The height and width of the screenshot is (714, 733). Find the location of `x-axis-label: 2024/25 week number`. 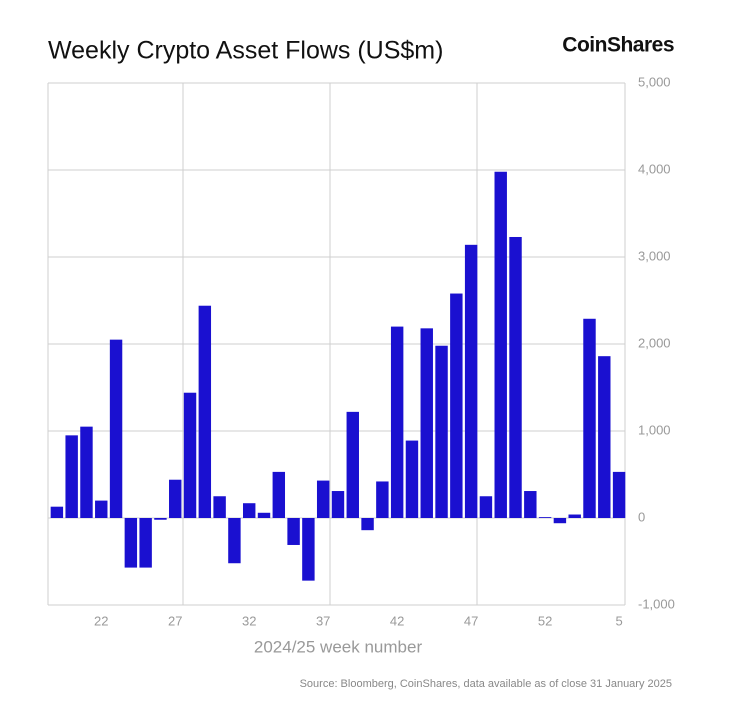

x-axis-label: 2024/25 week number is located at coordinates (338, 646).